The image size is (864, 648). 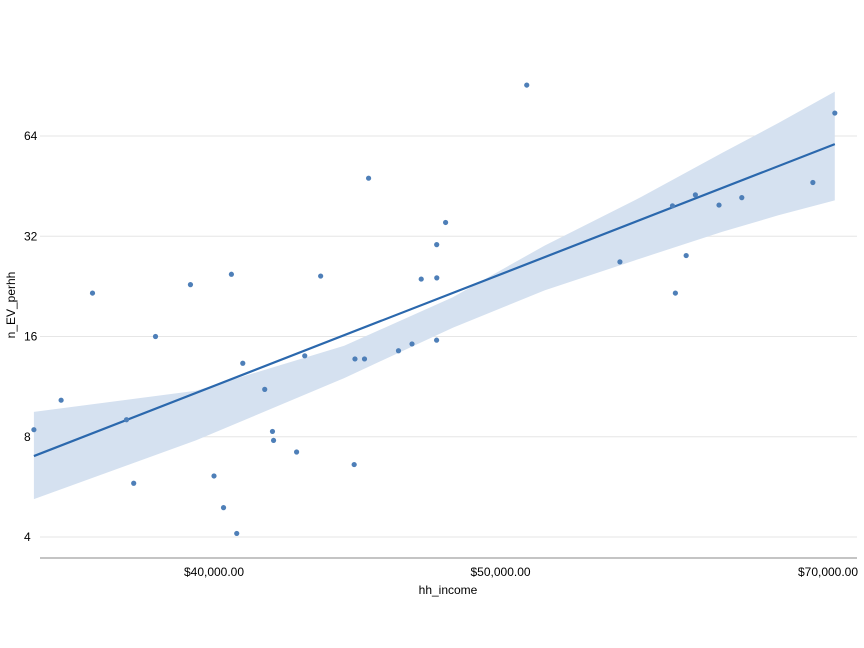 I want to click on y-tick-label: 32, so click(x=31, y=236).